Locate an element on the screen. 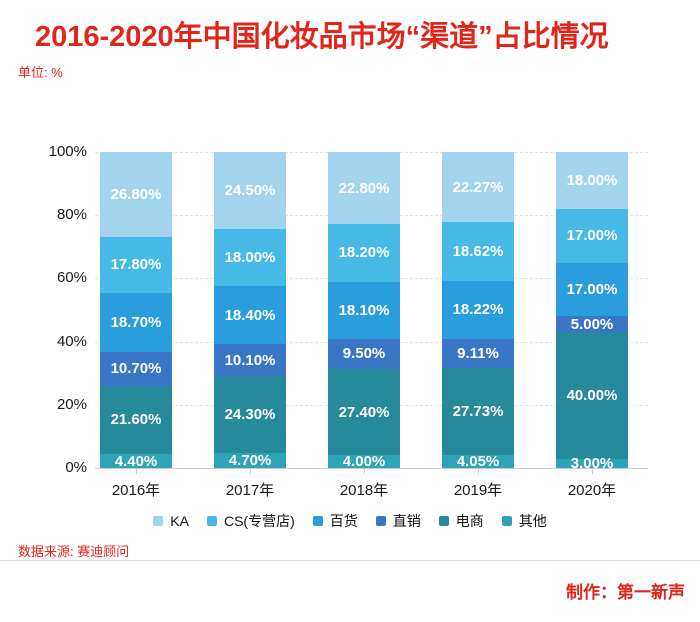  bar-segment-百货: 18.40% is located at coordinates (250, 315).